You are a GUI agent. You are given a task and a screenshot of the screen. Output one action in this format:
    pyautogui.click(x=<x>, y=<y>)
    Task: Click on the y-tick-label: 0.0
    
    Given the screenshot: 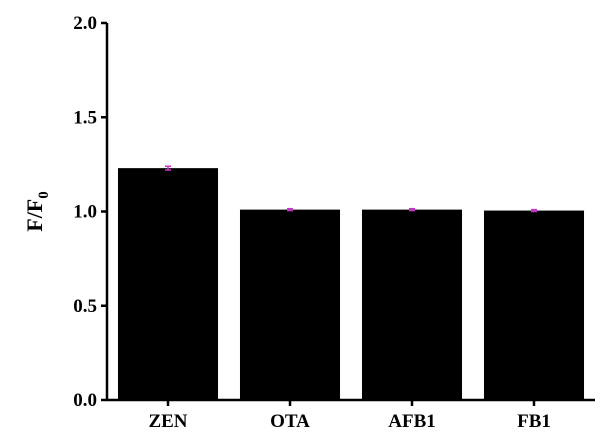 What is the action you would take?
    pyautogui.click(x=85, y=400)
    